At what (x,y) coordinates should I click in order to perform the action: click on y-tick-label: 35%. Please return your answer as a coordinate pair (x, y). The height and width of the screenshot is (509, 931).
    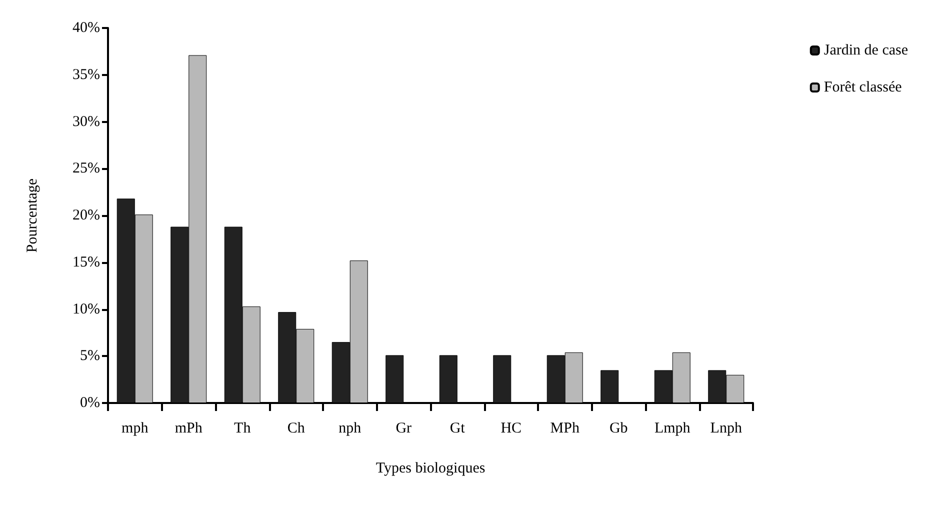
    Looking at the image, I should click on (86, 74).